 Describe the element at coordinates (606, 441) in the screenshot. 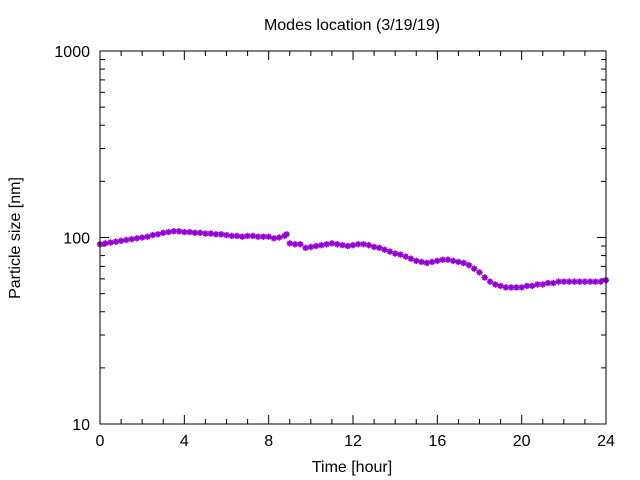

I see `x-tick-label: 24` at that location.